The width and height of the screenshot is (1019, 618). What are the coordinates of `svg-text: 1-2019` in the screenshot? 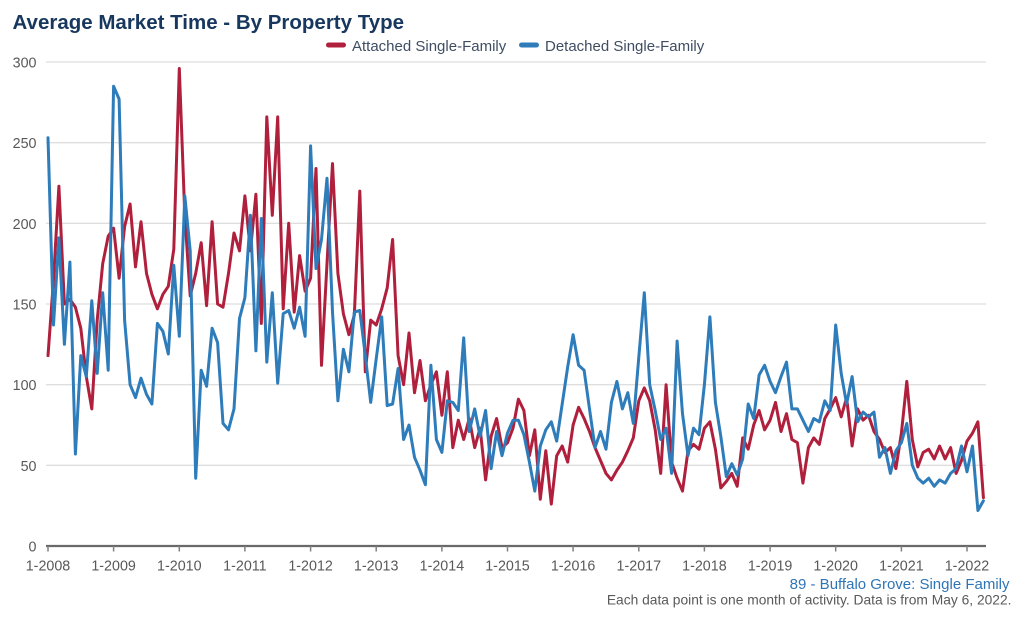 It's located at (770, 567).